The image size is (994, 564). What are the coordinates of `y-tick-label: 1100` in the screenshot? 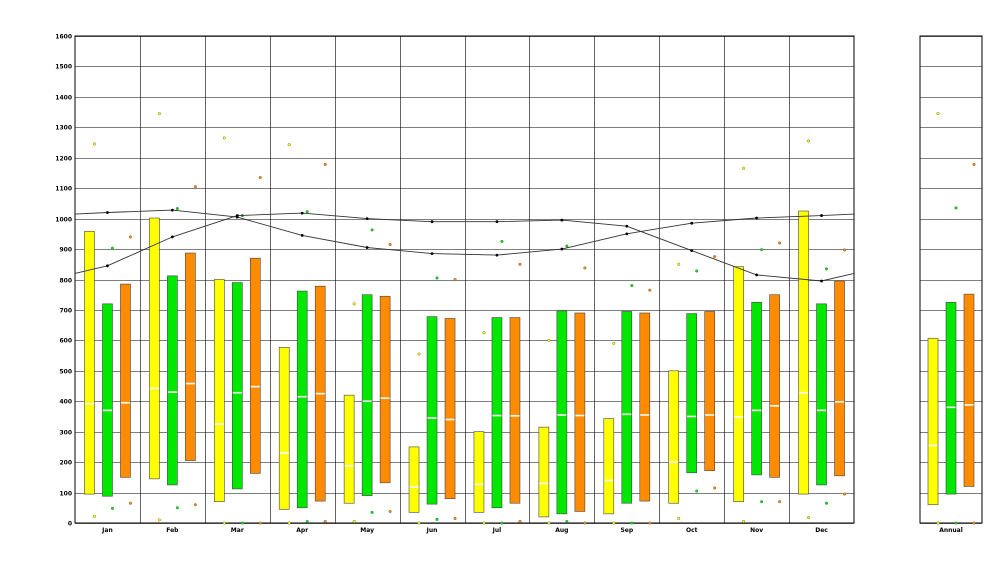 It's located at (63, 189).